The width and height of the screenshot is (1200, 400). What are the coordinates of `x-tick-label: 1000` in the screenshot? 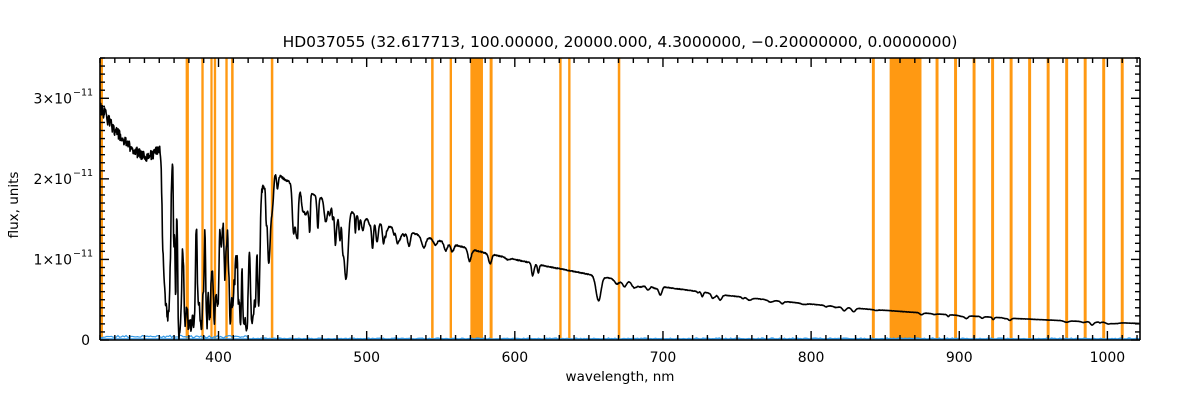 It's located at (1108, 358).